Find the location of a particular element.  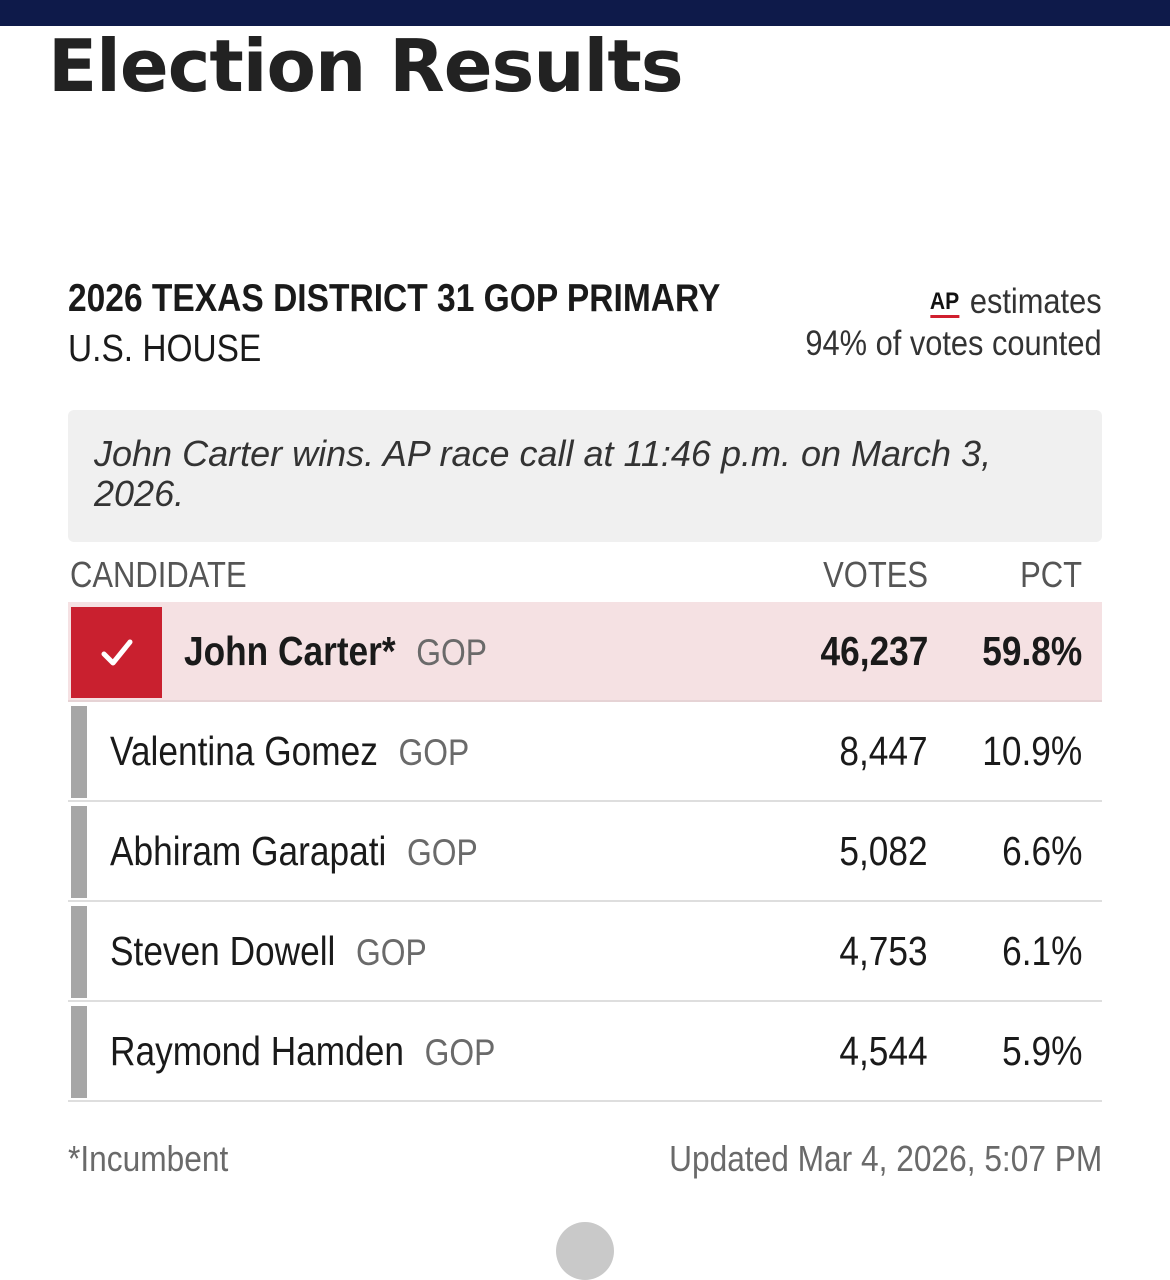

candidate-name: Valentina Gomez GOP is located at coordinates (290, 751).